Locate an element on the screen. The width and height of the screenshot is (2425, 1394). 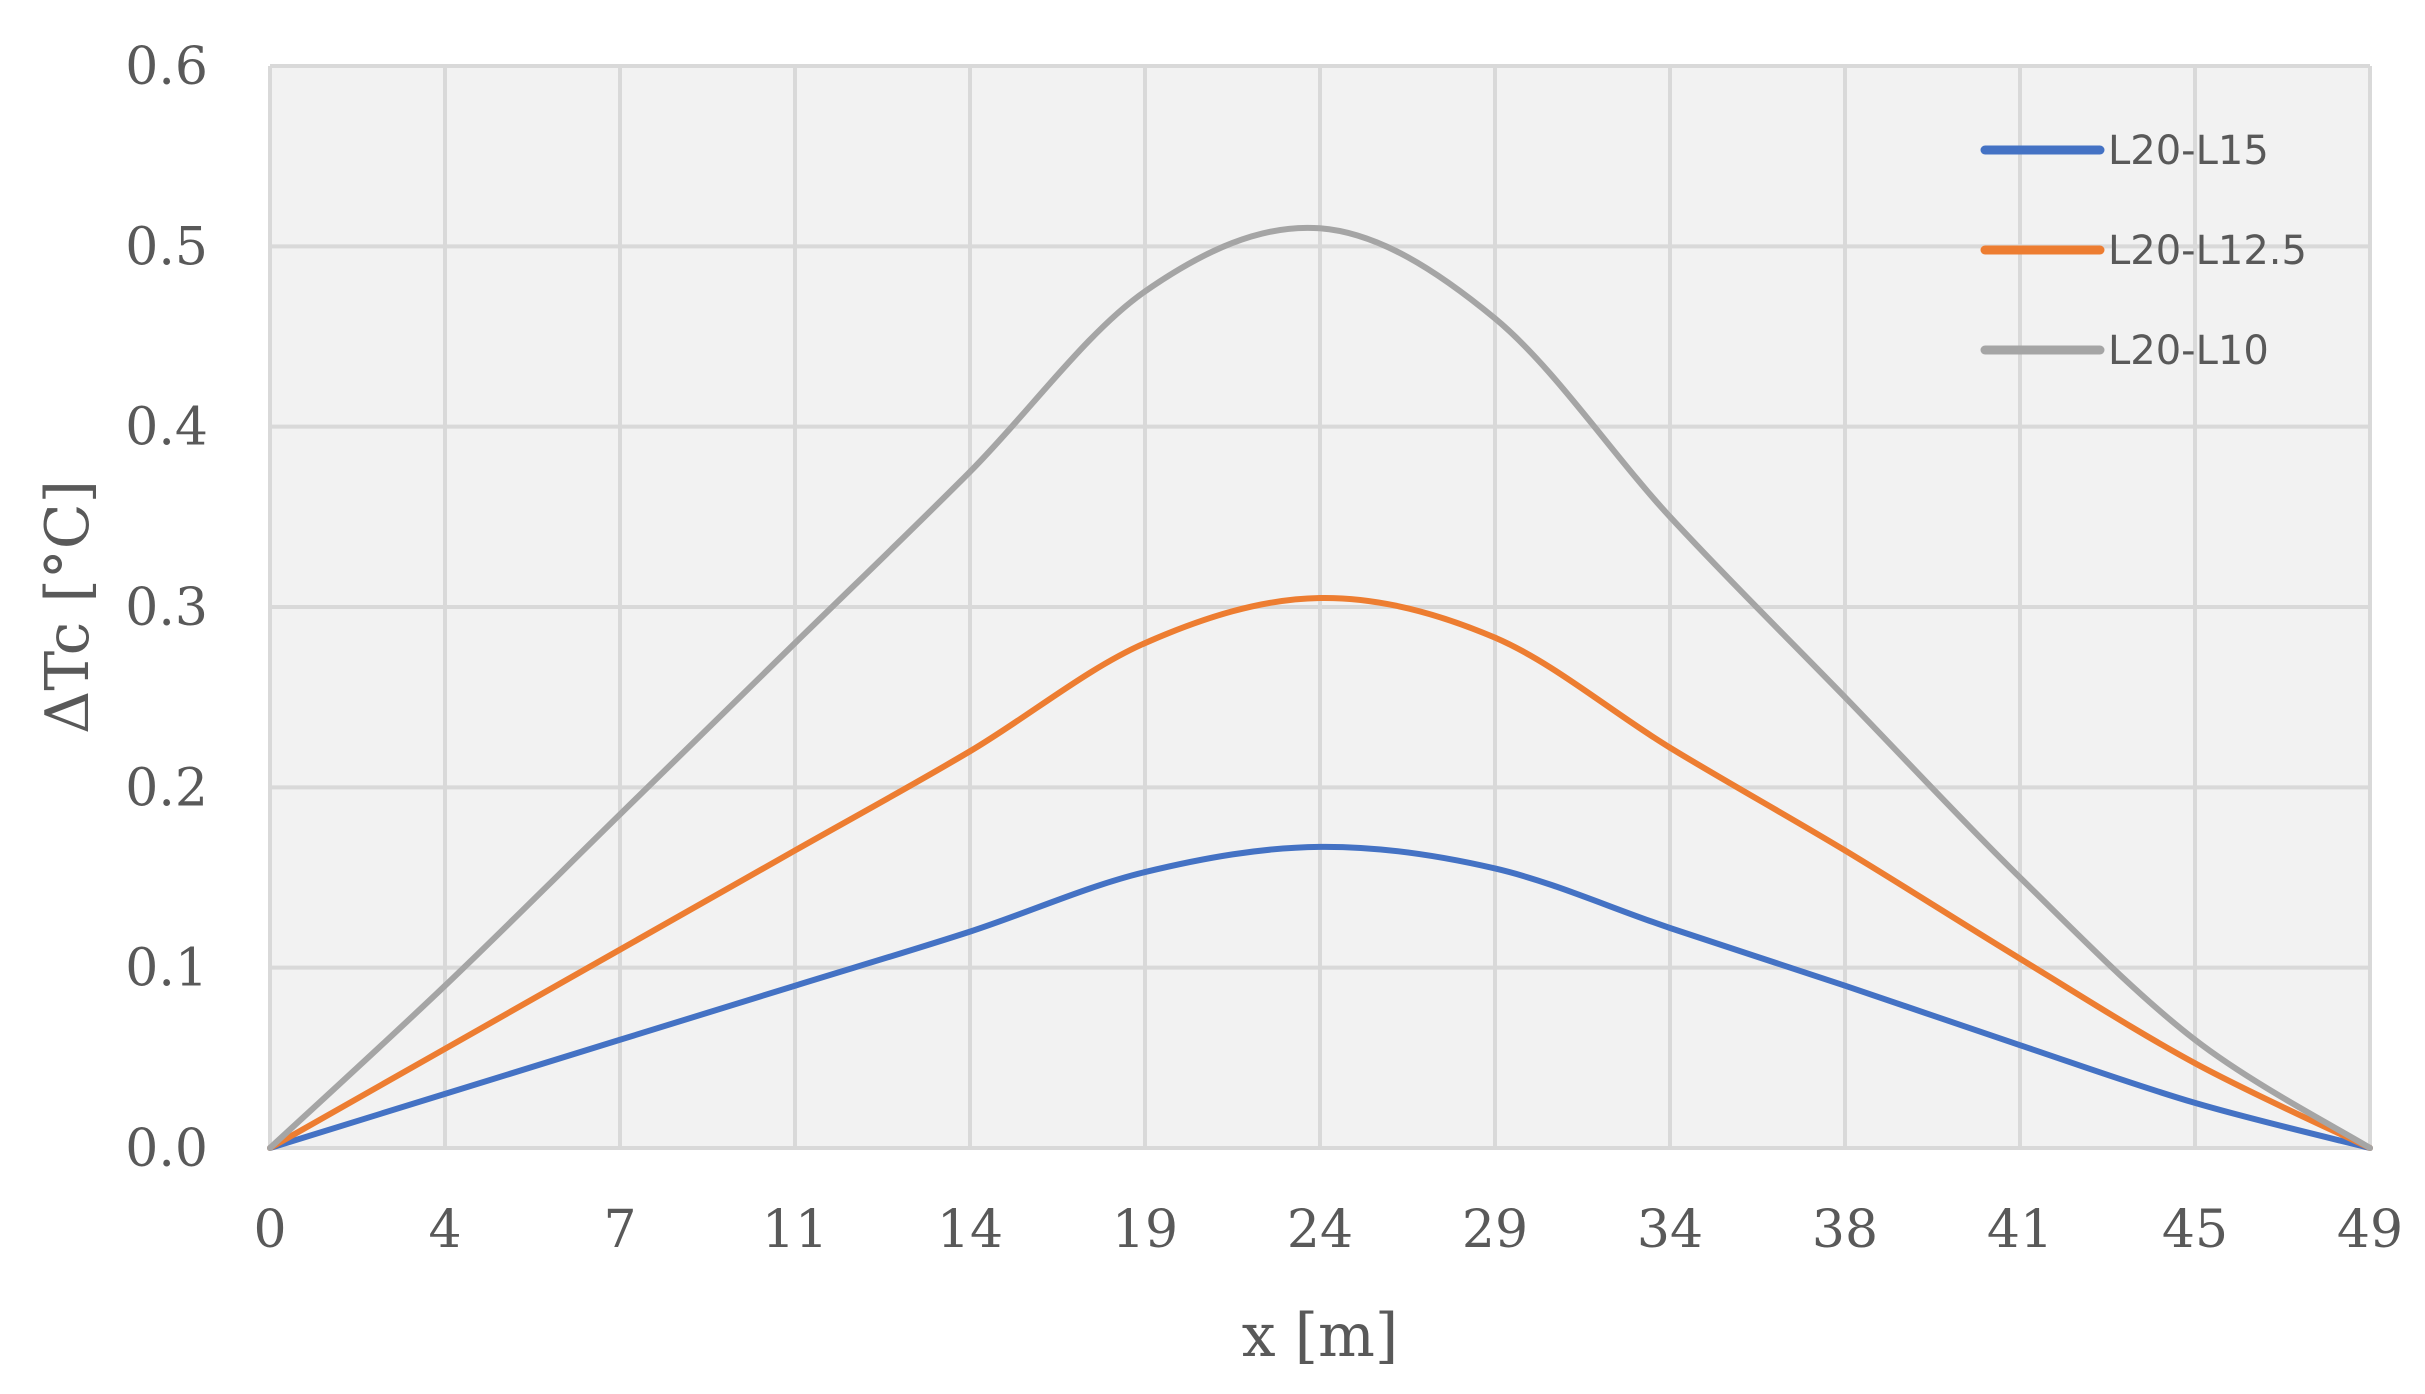
x-tick-label: 4 is located at coordinates (444, 1230).